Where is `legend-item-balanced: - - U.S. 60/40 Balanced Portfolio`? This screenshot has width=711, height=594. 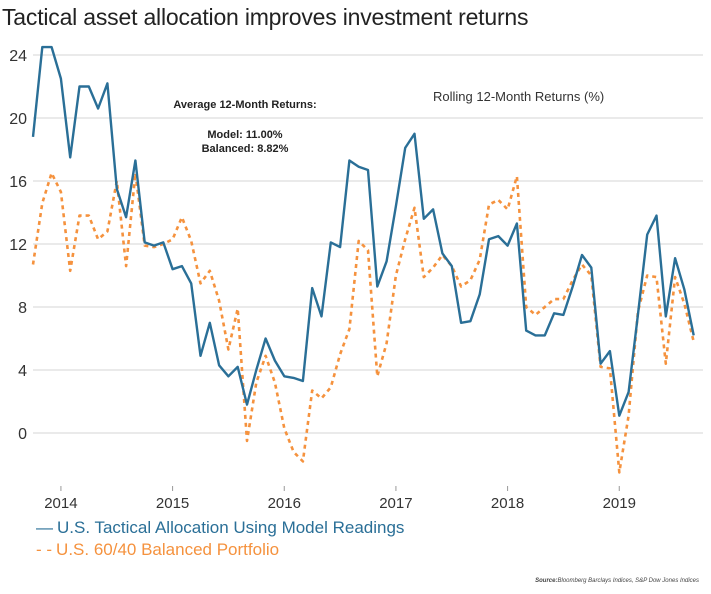
legend-item-balanced: - - U.S. 60/40 Balanced Portfolio is located at coordinates (157, 550).